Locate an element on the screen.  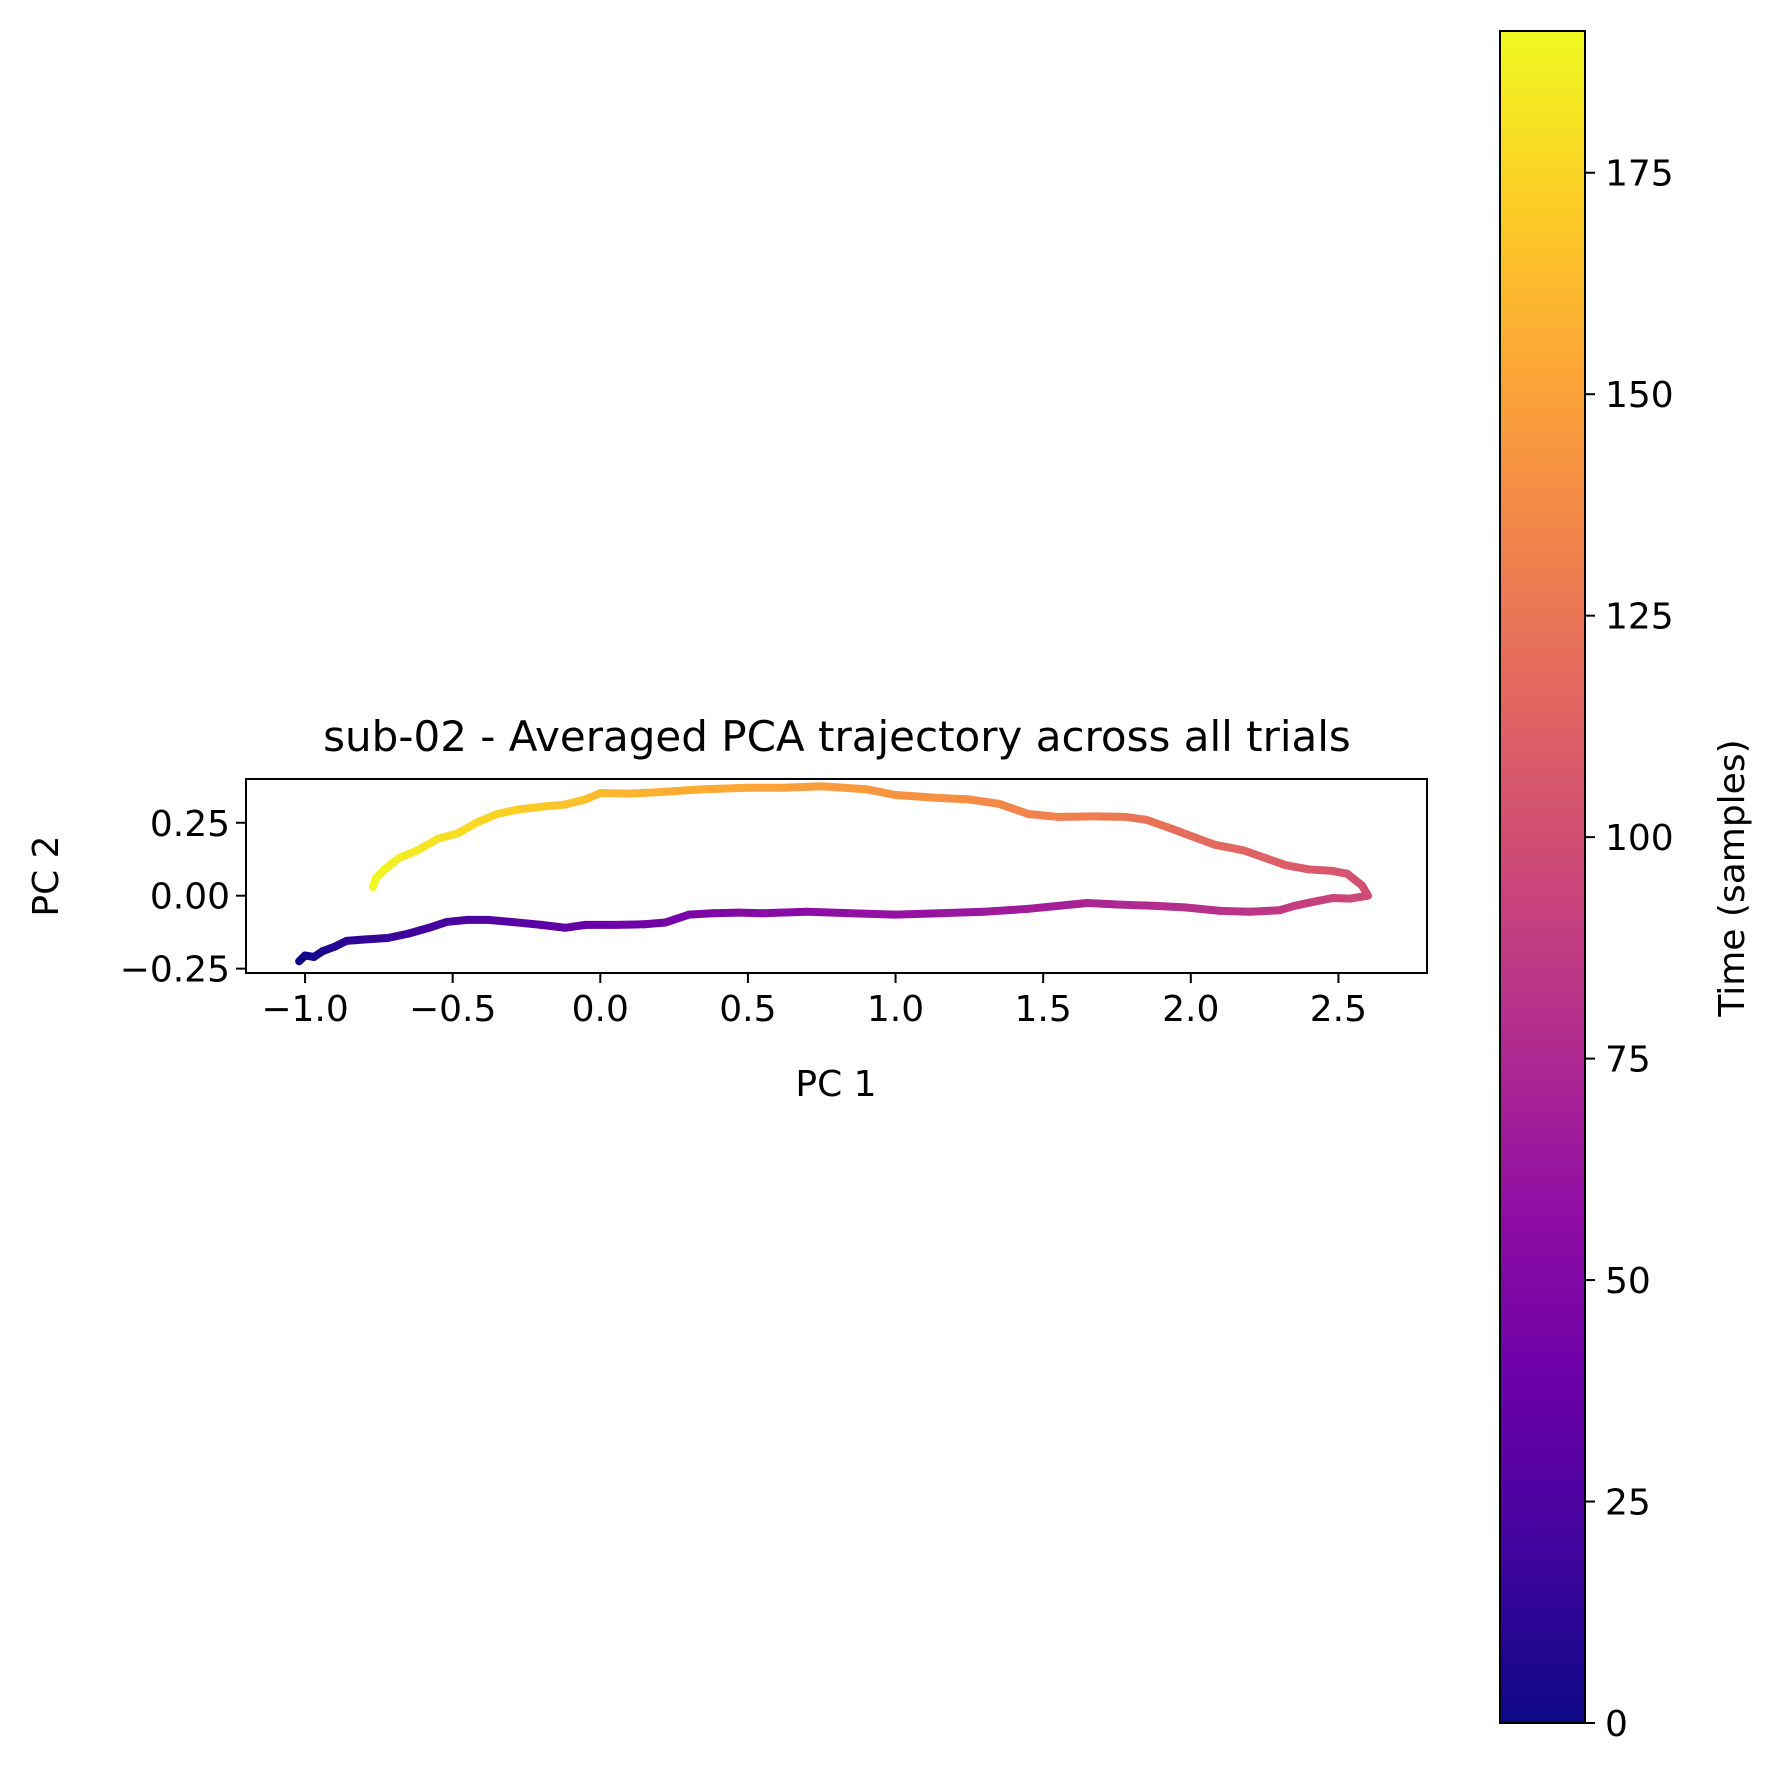
y-axis-label: PC 2 is located at coordinates (46, 875).